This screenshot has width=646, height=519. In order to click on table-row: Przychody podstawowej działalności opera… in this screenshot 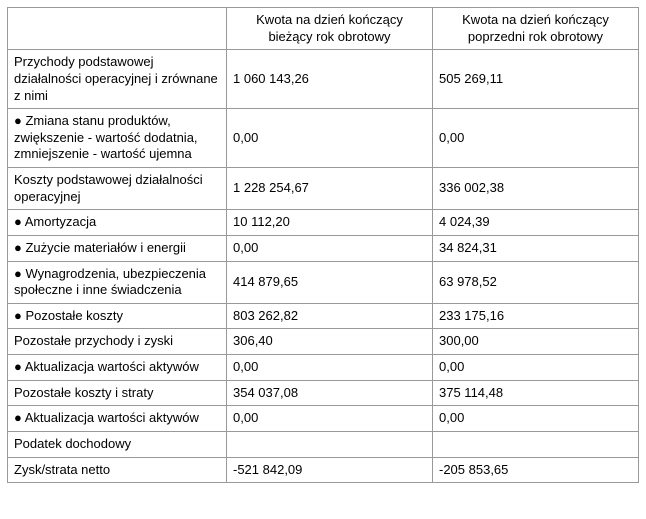, I will do `click(323, 79)`.